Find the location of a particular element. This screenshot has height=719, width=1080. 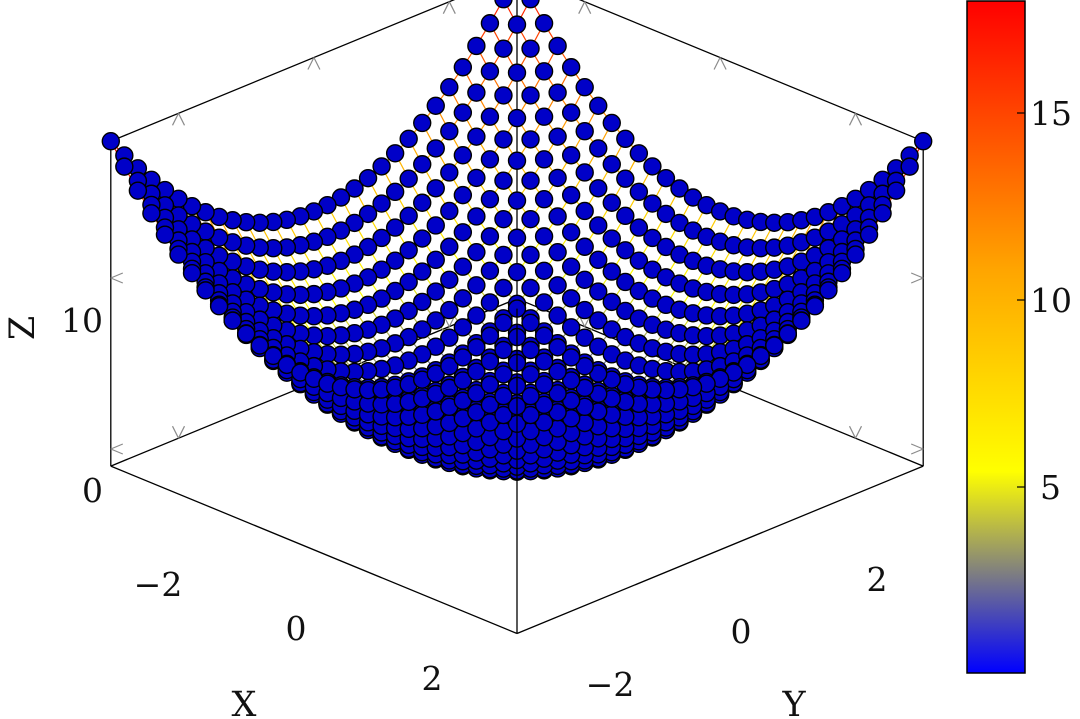

colorbar: 5 10 15 is located at coordinates (1019, 337).